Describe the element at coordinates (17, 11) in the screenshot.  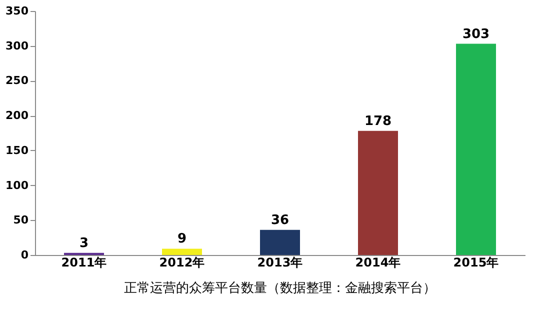
I see `y-tick-label: 350` at that location.